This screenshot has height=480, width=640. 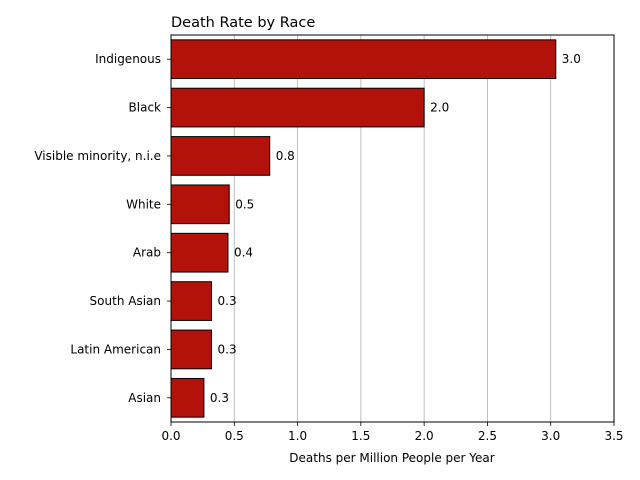 I want to click on x-axis-title: Deaths per Million People per Year, so click(x=391, y=458).